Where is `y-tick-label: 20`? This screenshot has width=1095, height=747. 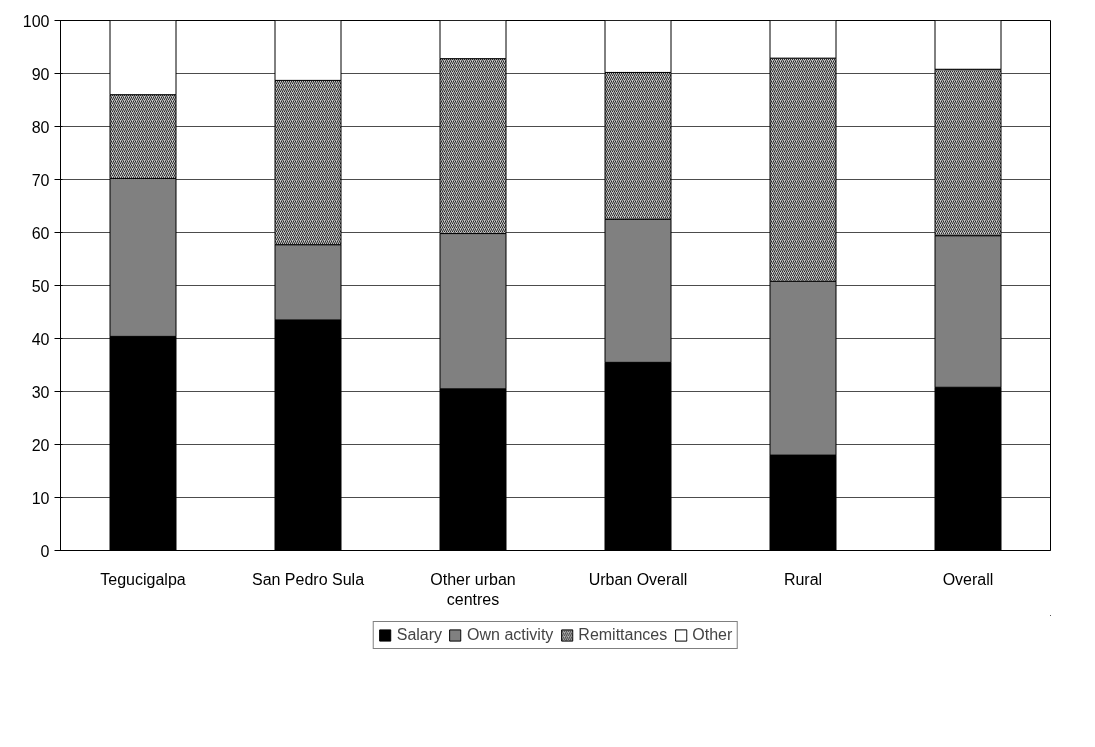 y-tick-label: 20 is located at coordinates (40, 445).